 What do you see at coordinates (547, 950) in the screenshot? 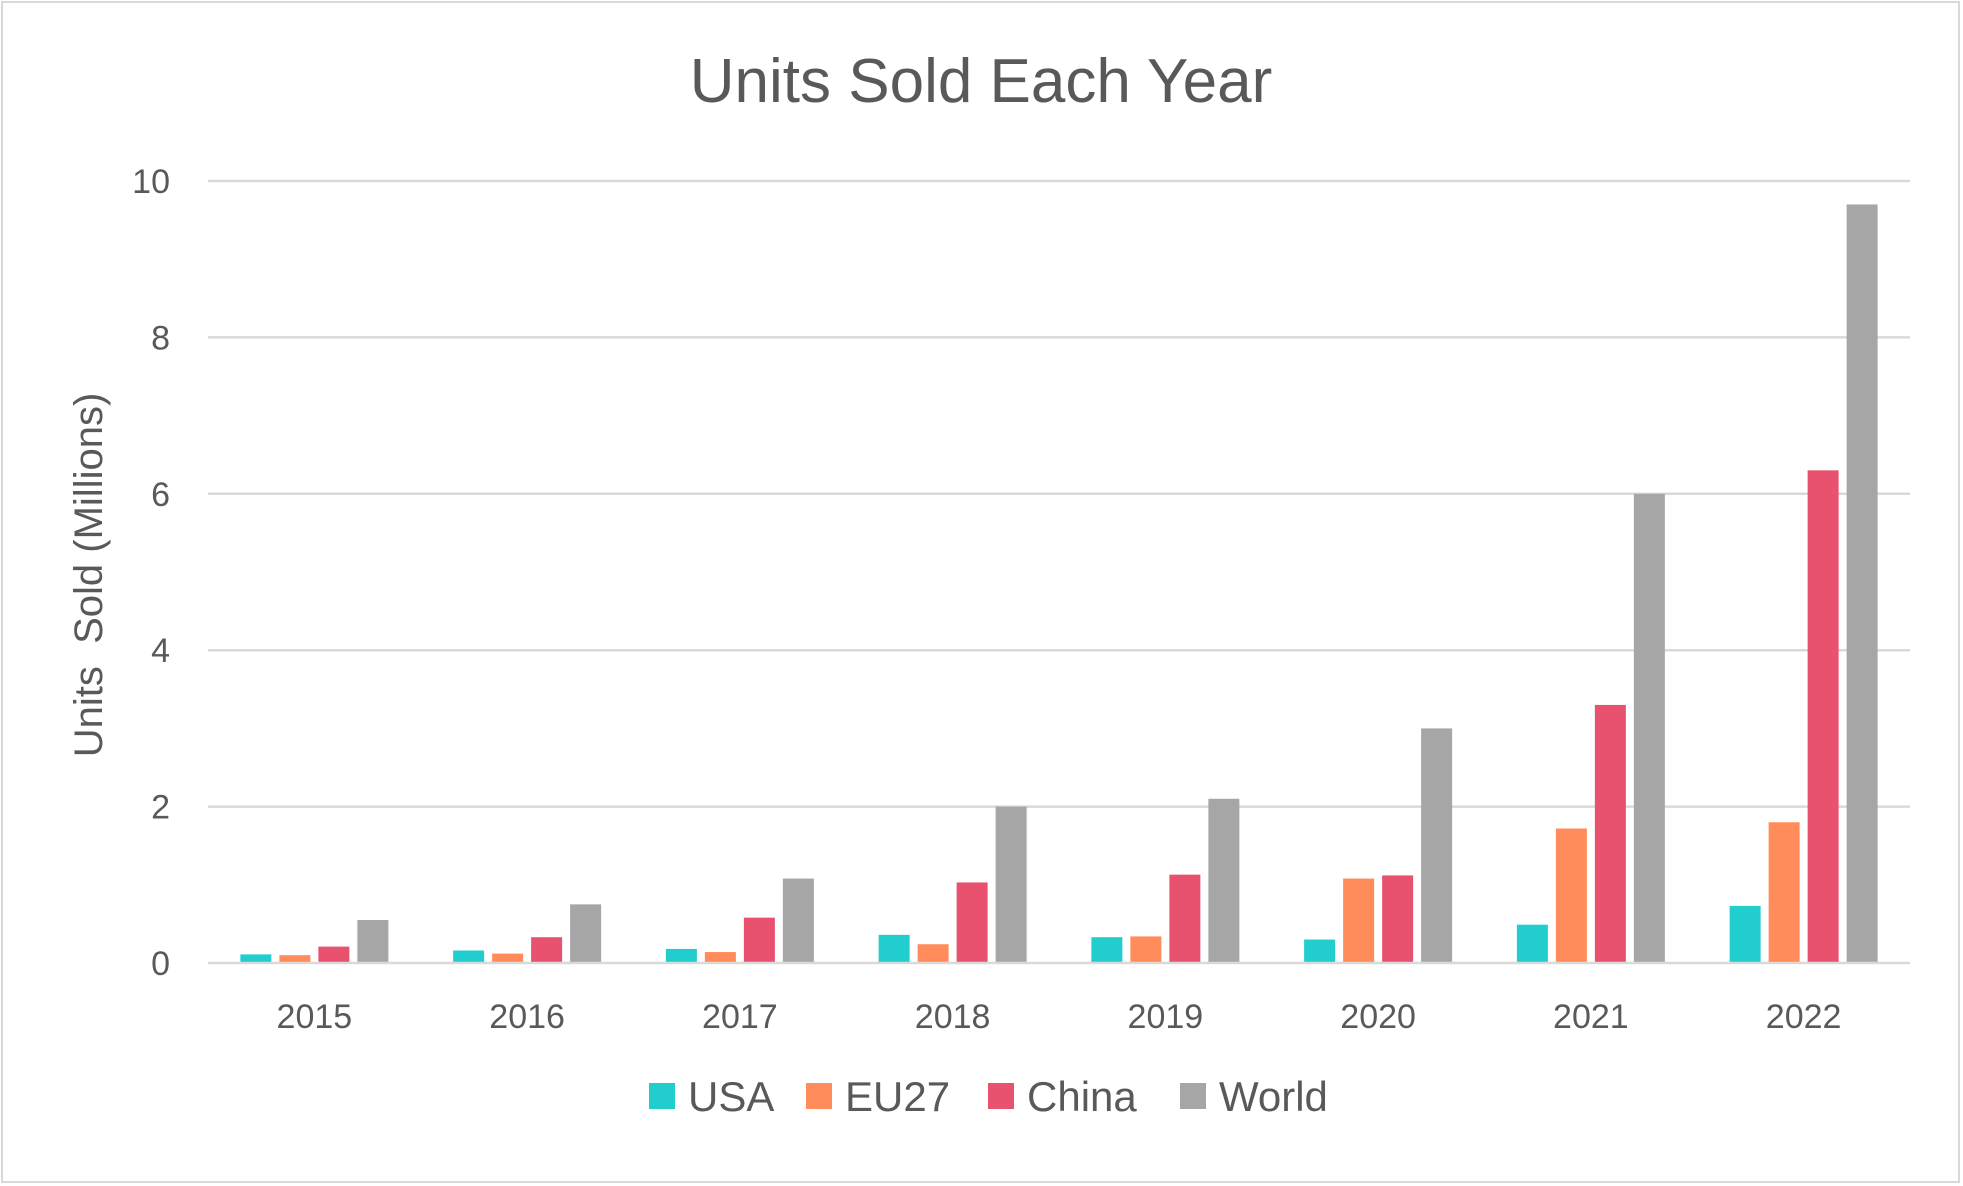
I see `bar-china-2016` at bounding box center [547, 950].